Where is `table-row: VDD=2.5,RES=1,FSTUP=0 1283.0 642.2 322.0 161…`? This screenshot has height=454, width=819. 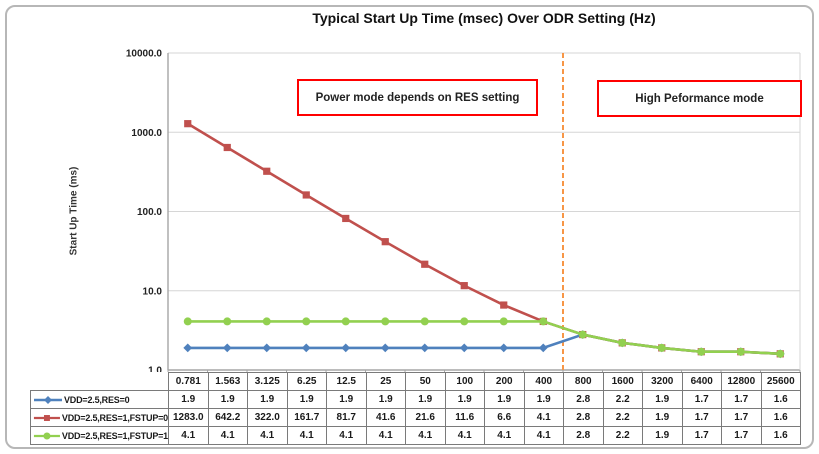 table-row: VDD=2.5,RES=1,FSTUP=0 1283.0 642.2 322.0 161… is located at coordinates (415, 417).